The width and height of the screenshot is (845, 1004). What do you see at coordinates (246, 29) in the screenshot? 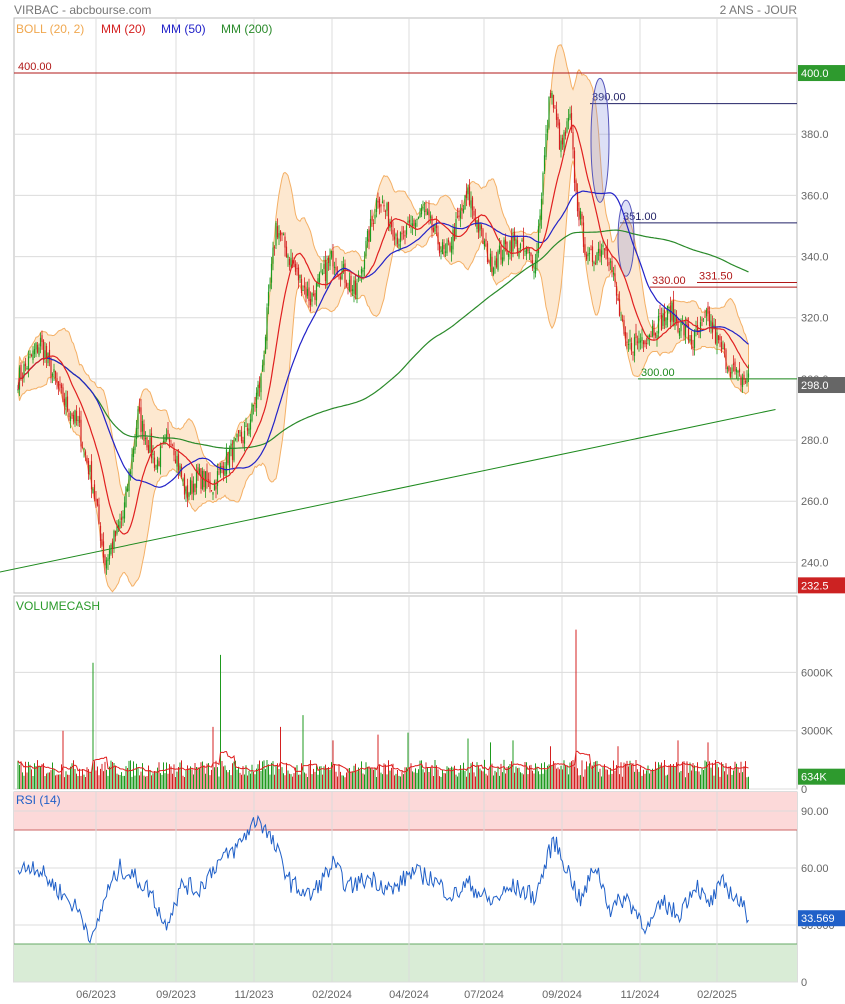
I see `legend-mm200: MM (200)` at bounding box center [246, 29].